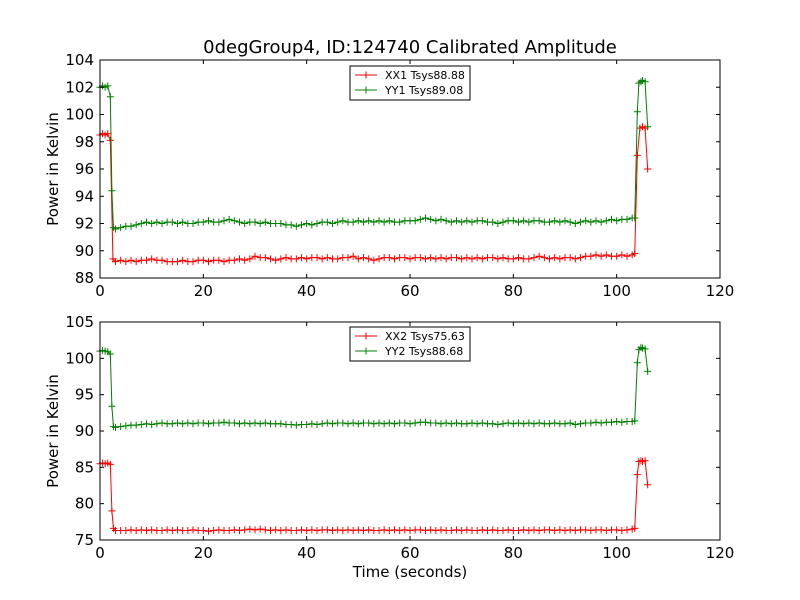 The image size is (800, 600). I want to click on x-tick-label: 0, so click(100, 553).